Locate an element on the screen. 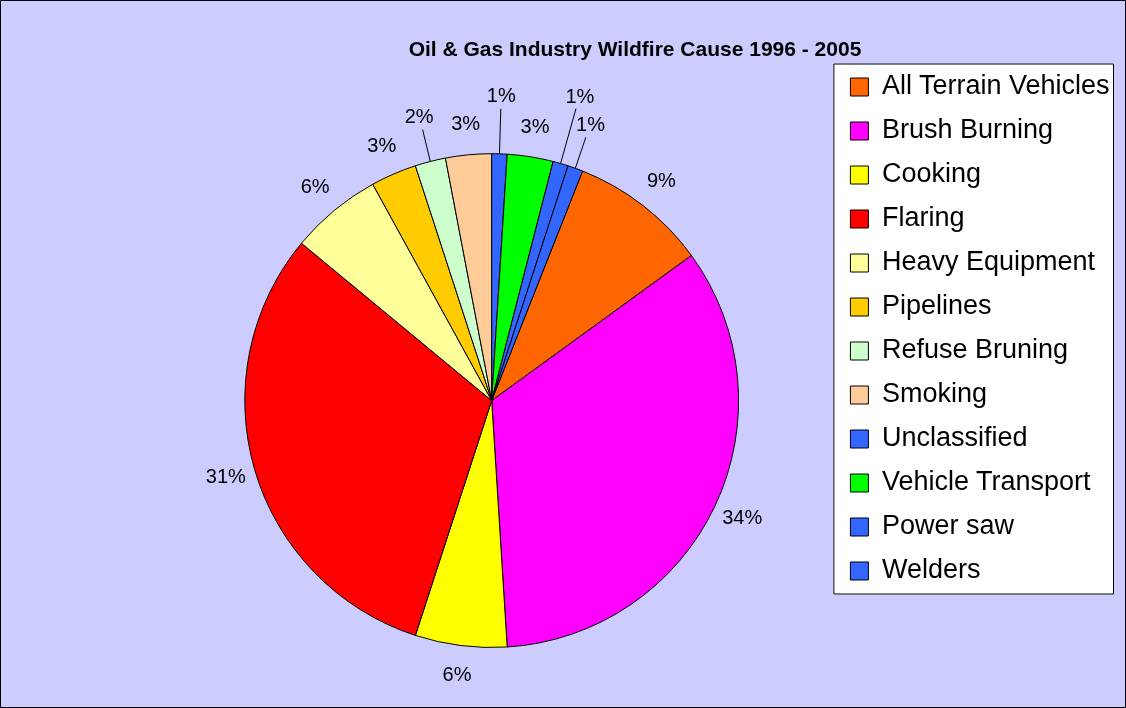 The height and width of the screenshot is (708, 1126). data-label: 9% is located at coordinates (661, 180).